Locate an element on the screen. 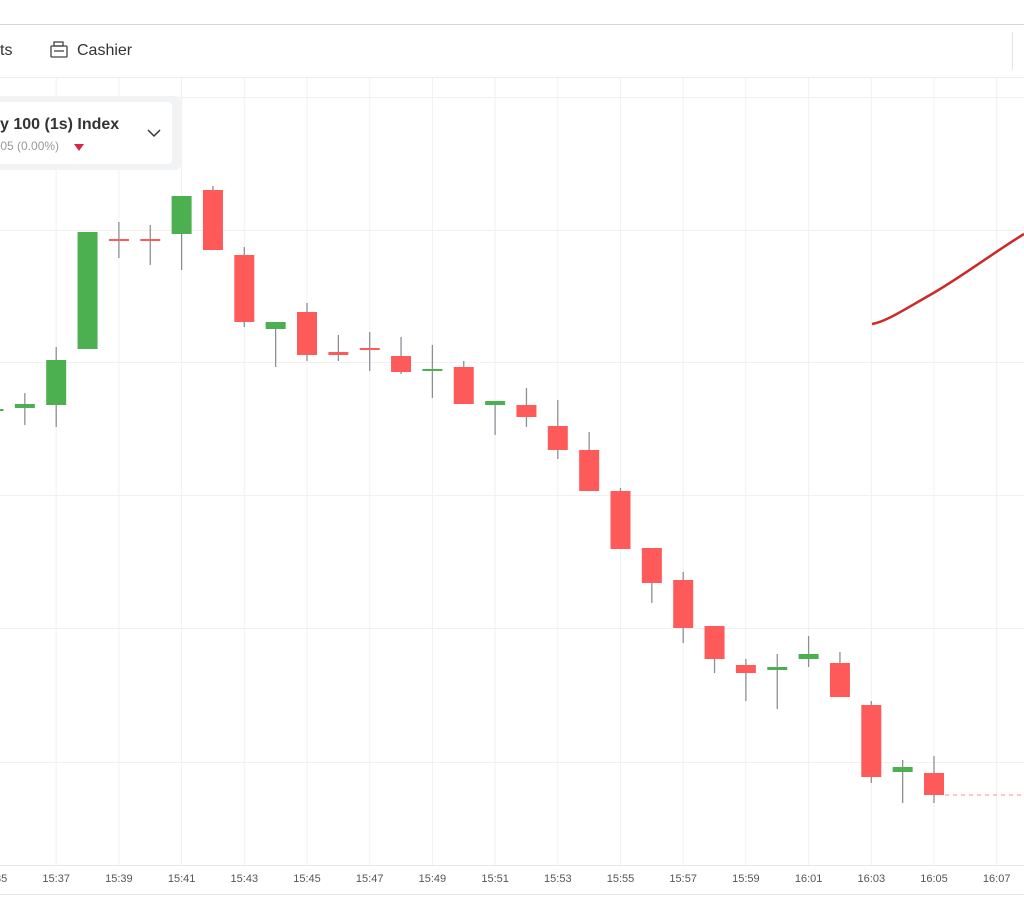  down-arrow is located at coordinates (79, 147).